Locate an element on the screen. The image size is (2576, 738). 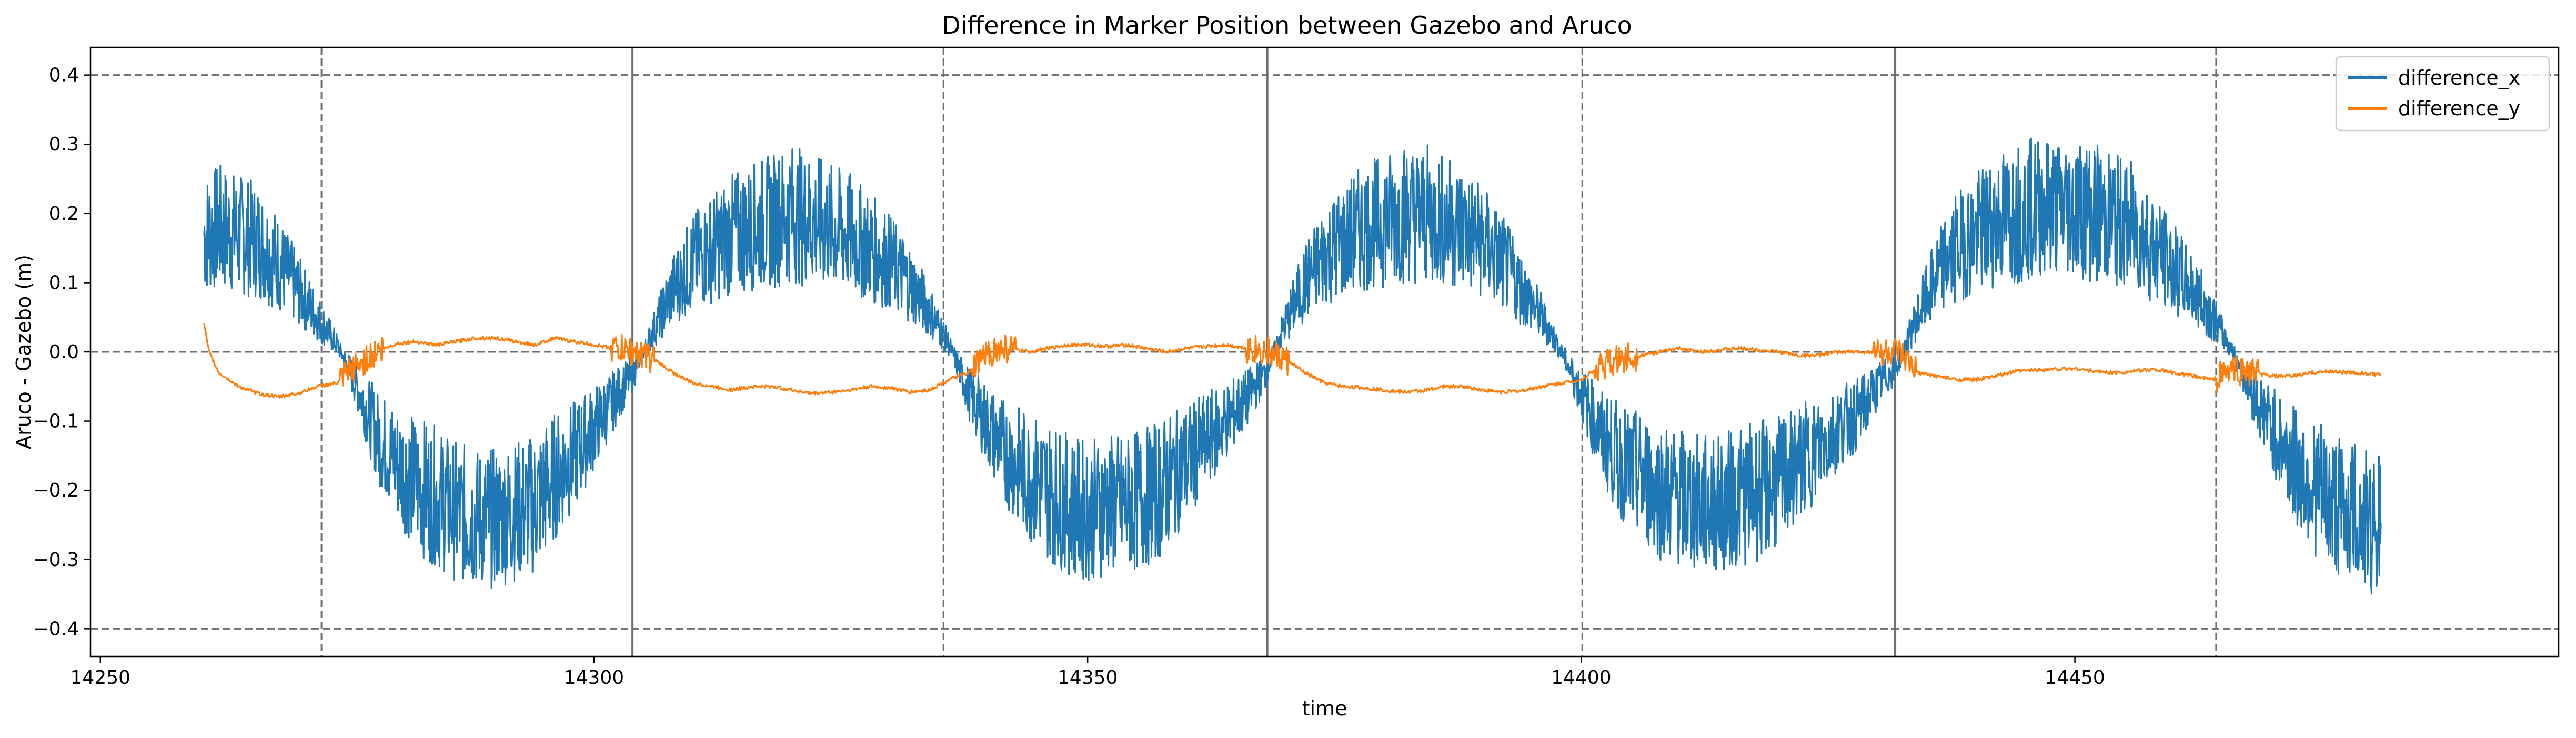
y-tick-label: 0.1 is located at coordinates (64, 283).